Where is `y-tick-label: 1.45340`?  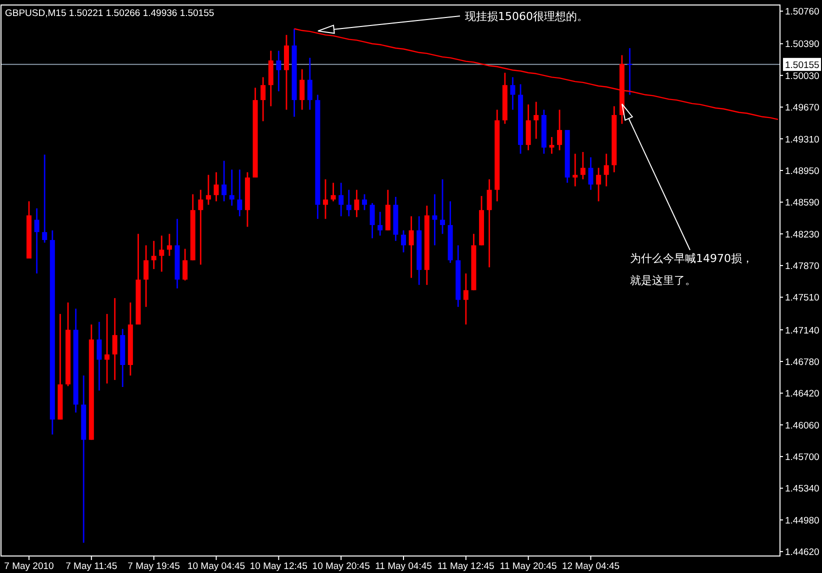
y-tick-label: 1.45340 is located at coordinates (802, 489).